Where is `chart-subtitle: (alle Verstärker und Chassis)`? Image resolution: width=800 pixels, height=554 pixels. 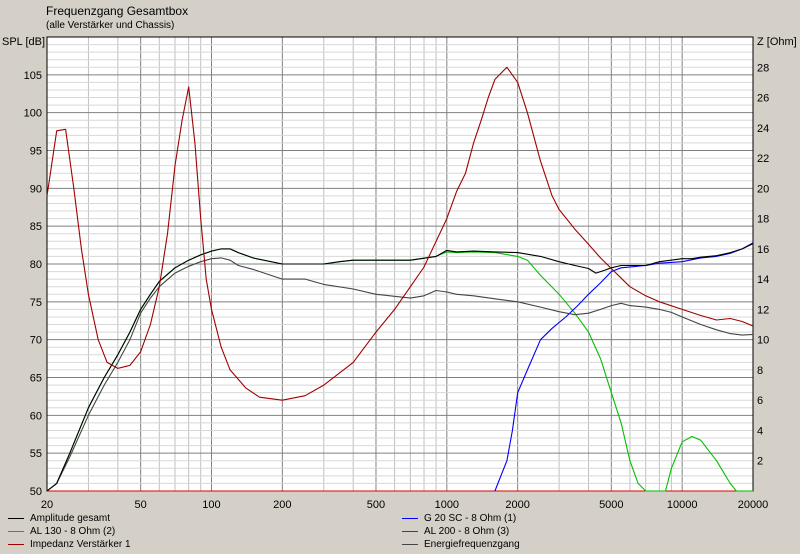
chart-subtitle: (alle Verstärker und Chassis) is located at coordinates (110, 25).